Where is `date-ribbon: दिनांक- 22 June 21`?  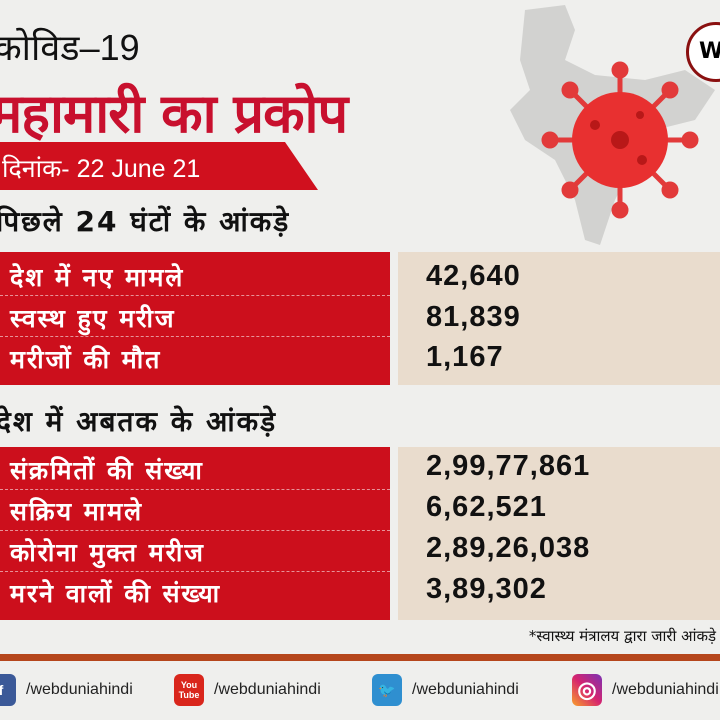
date-ribbon: दिनांक- 22 June 21 is located at coordinates (159, 166).